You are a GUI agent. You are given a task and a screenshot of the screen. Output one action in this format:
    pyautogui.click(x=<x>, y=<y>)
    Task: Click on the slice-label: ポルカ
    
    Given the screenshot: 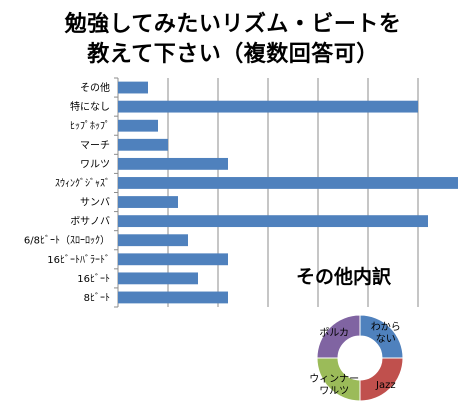 What is the action you would take?
    pyautogui.click(x=334, y=333)
    